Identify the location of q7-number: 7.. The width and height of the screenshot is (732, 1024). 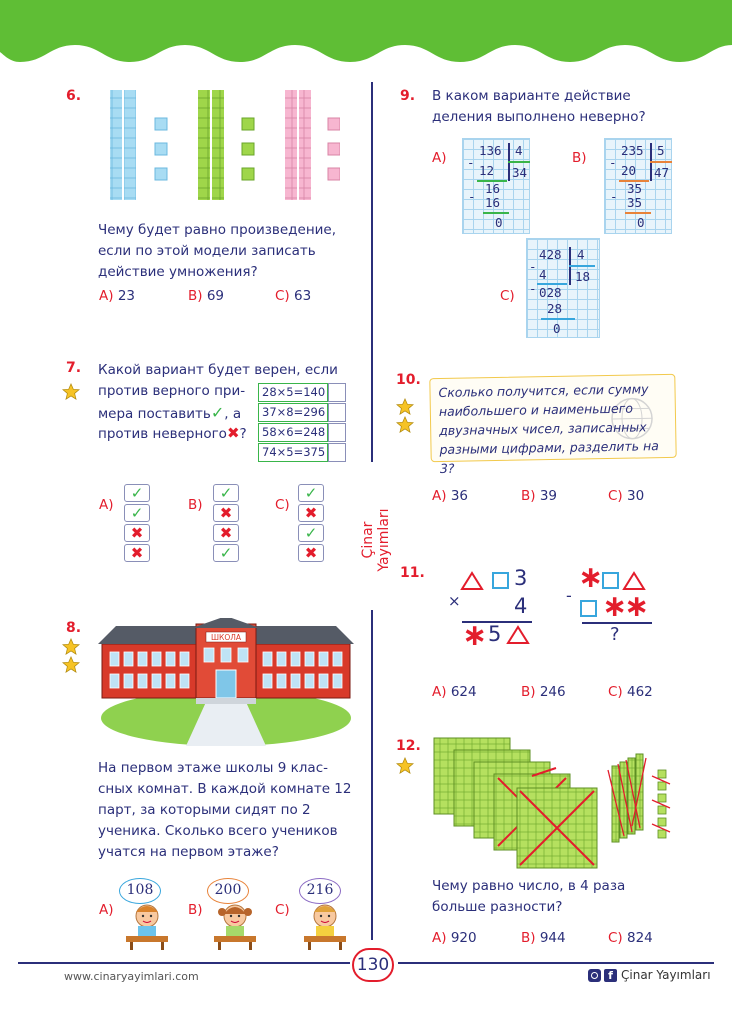
(74, 368).